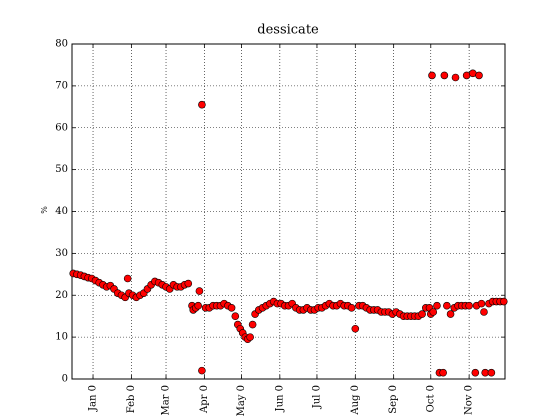 The image size is (560, 420). What do you see at coordinates (131, 399) in the screenshot?
I see `x-tick-label: Feb 0` at bounding box center [131, 399].